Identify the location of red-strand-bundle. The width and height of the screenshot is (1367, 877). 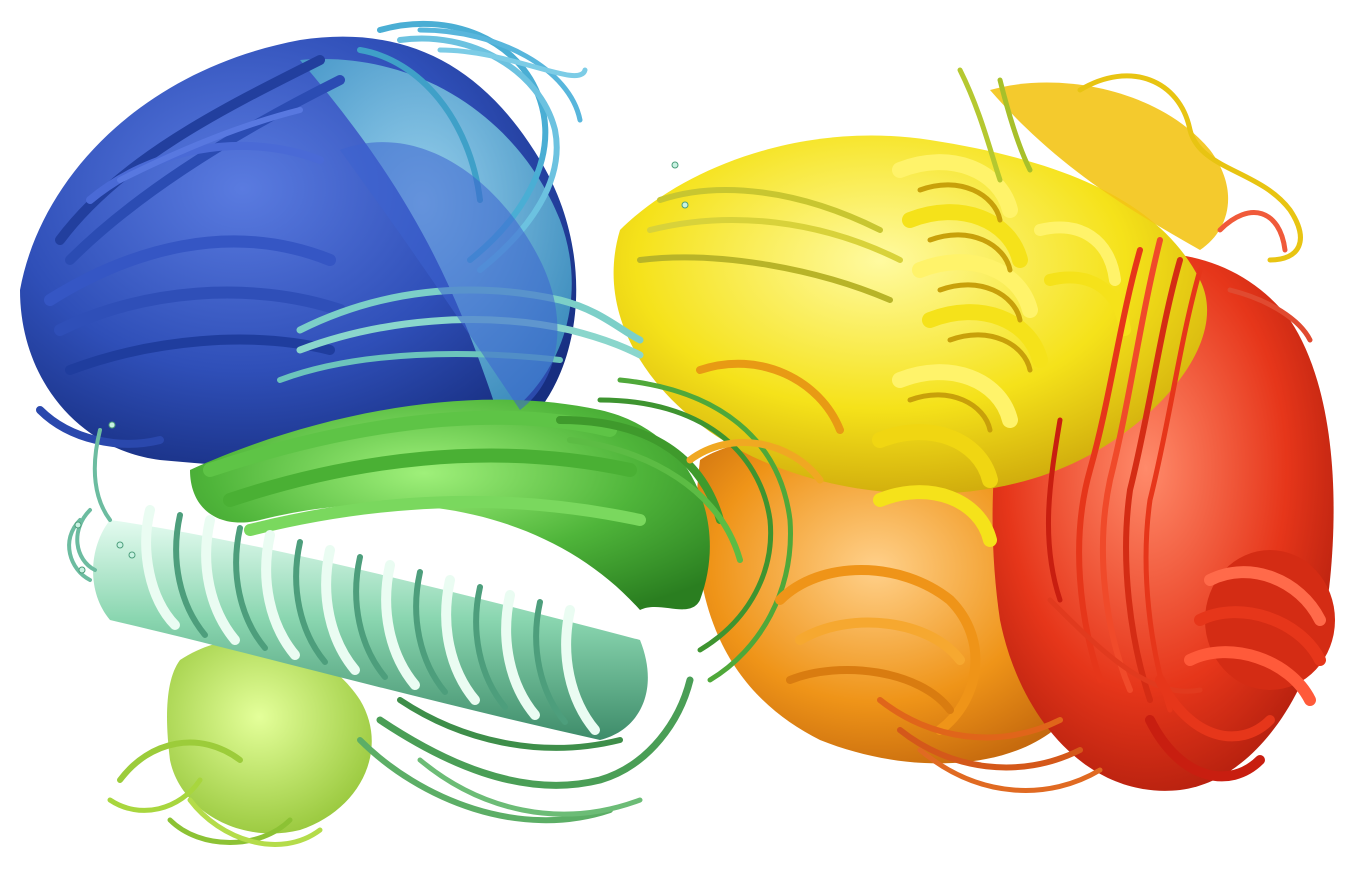
(1179, 461).